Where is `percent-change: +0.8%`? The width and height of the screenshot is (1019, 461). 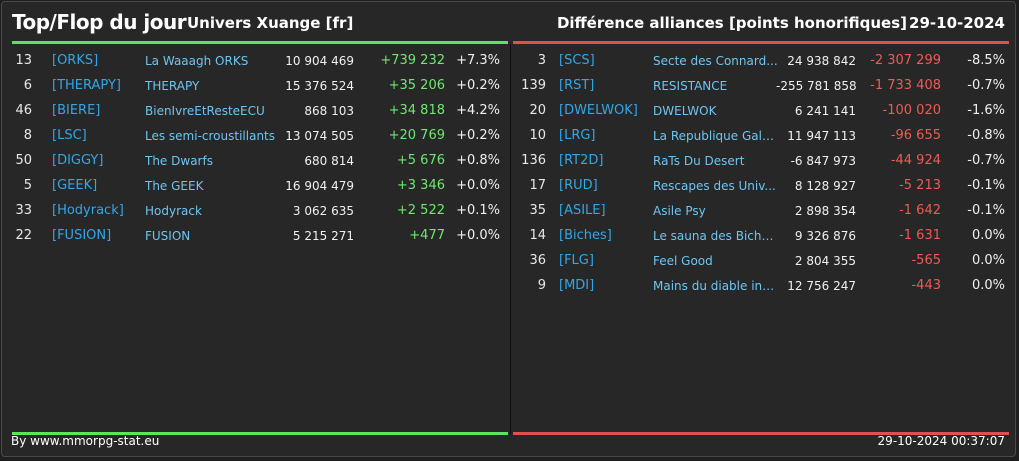
percent-change: +0.8% is located at coordinates (478, 160).